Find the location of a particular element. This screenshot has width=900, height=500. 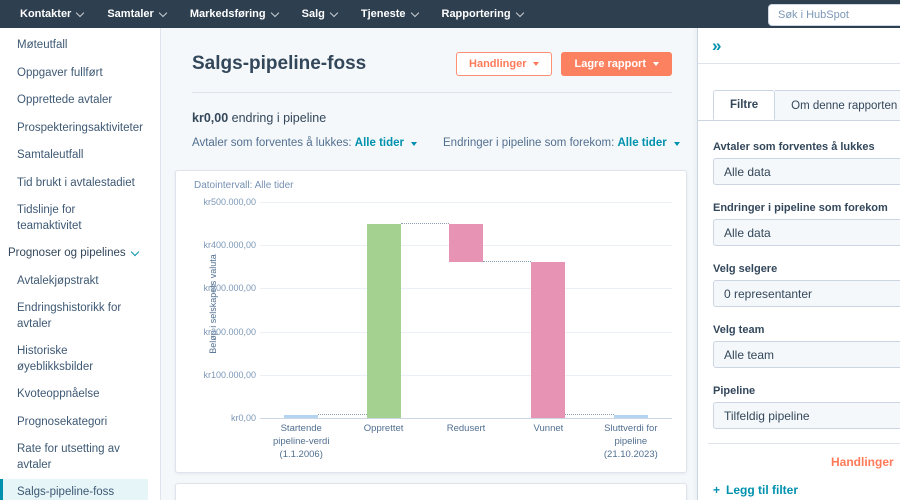

pipeline-change-value: kr0,00 is located at coordinates (210, 118).